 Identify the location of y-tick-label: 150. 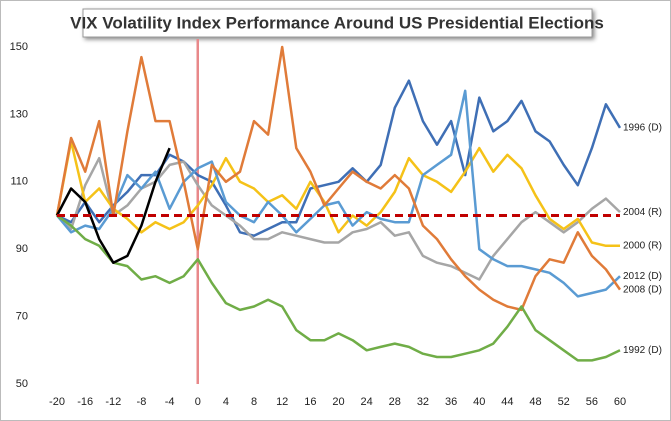
(19, 47).